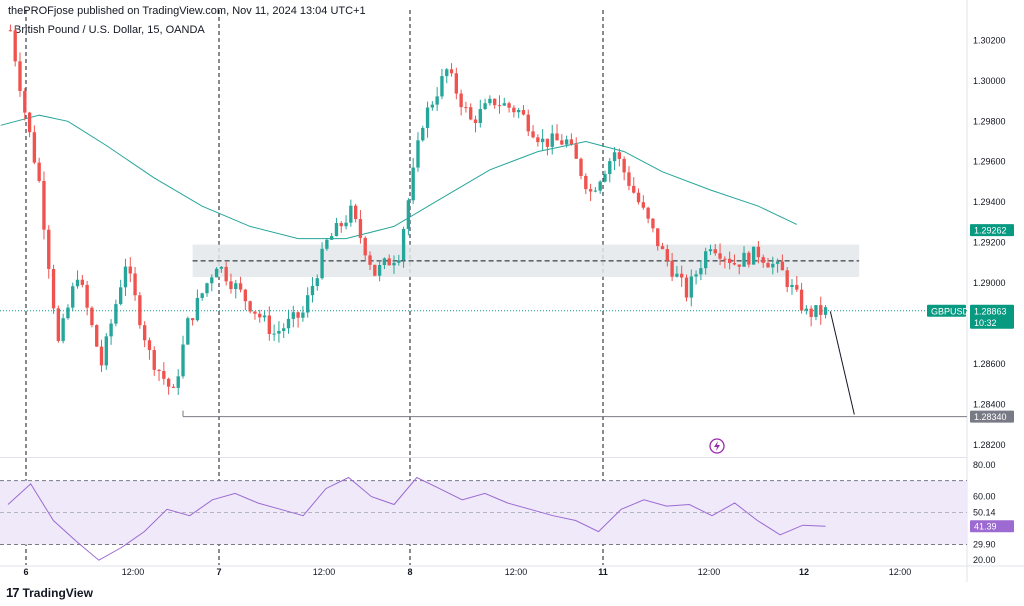 The image size is (1024, 606). I want to click on current-price-text: 1.28863, so click(990, 311).